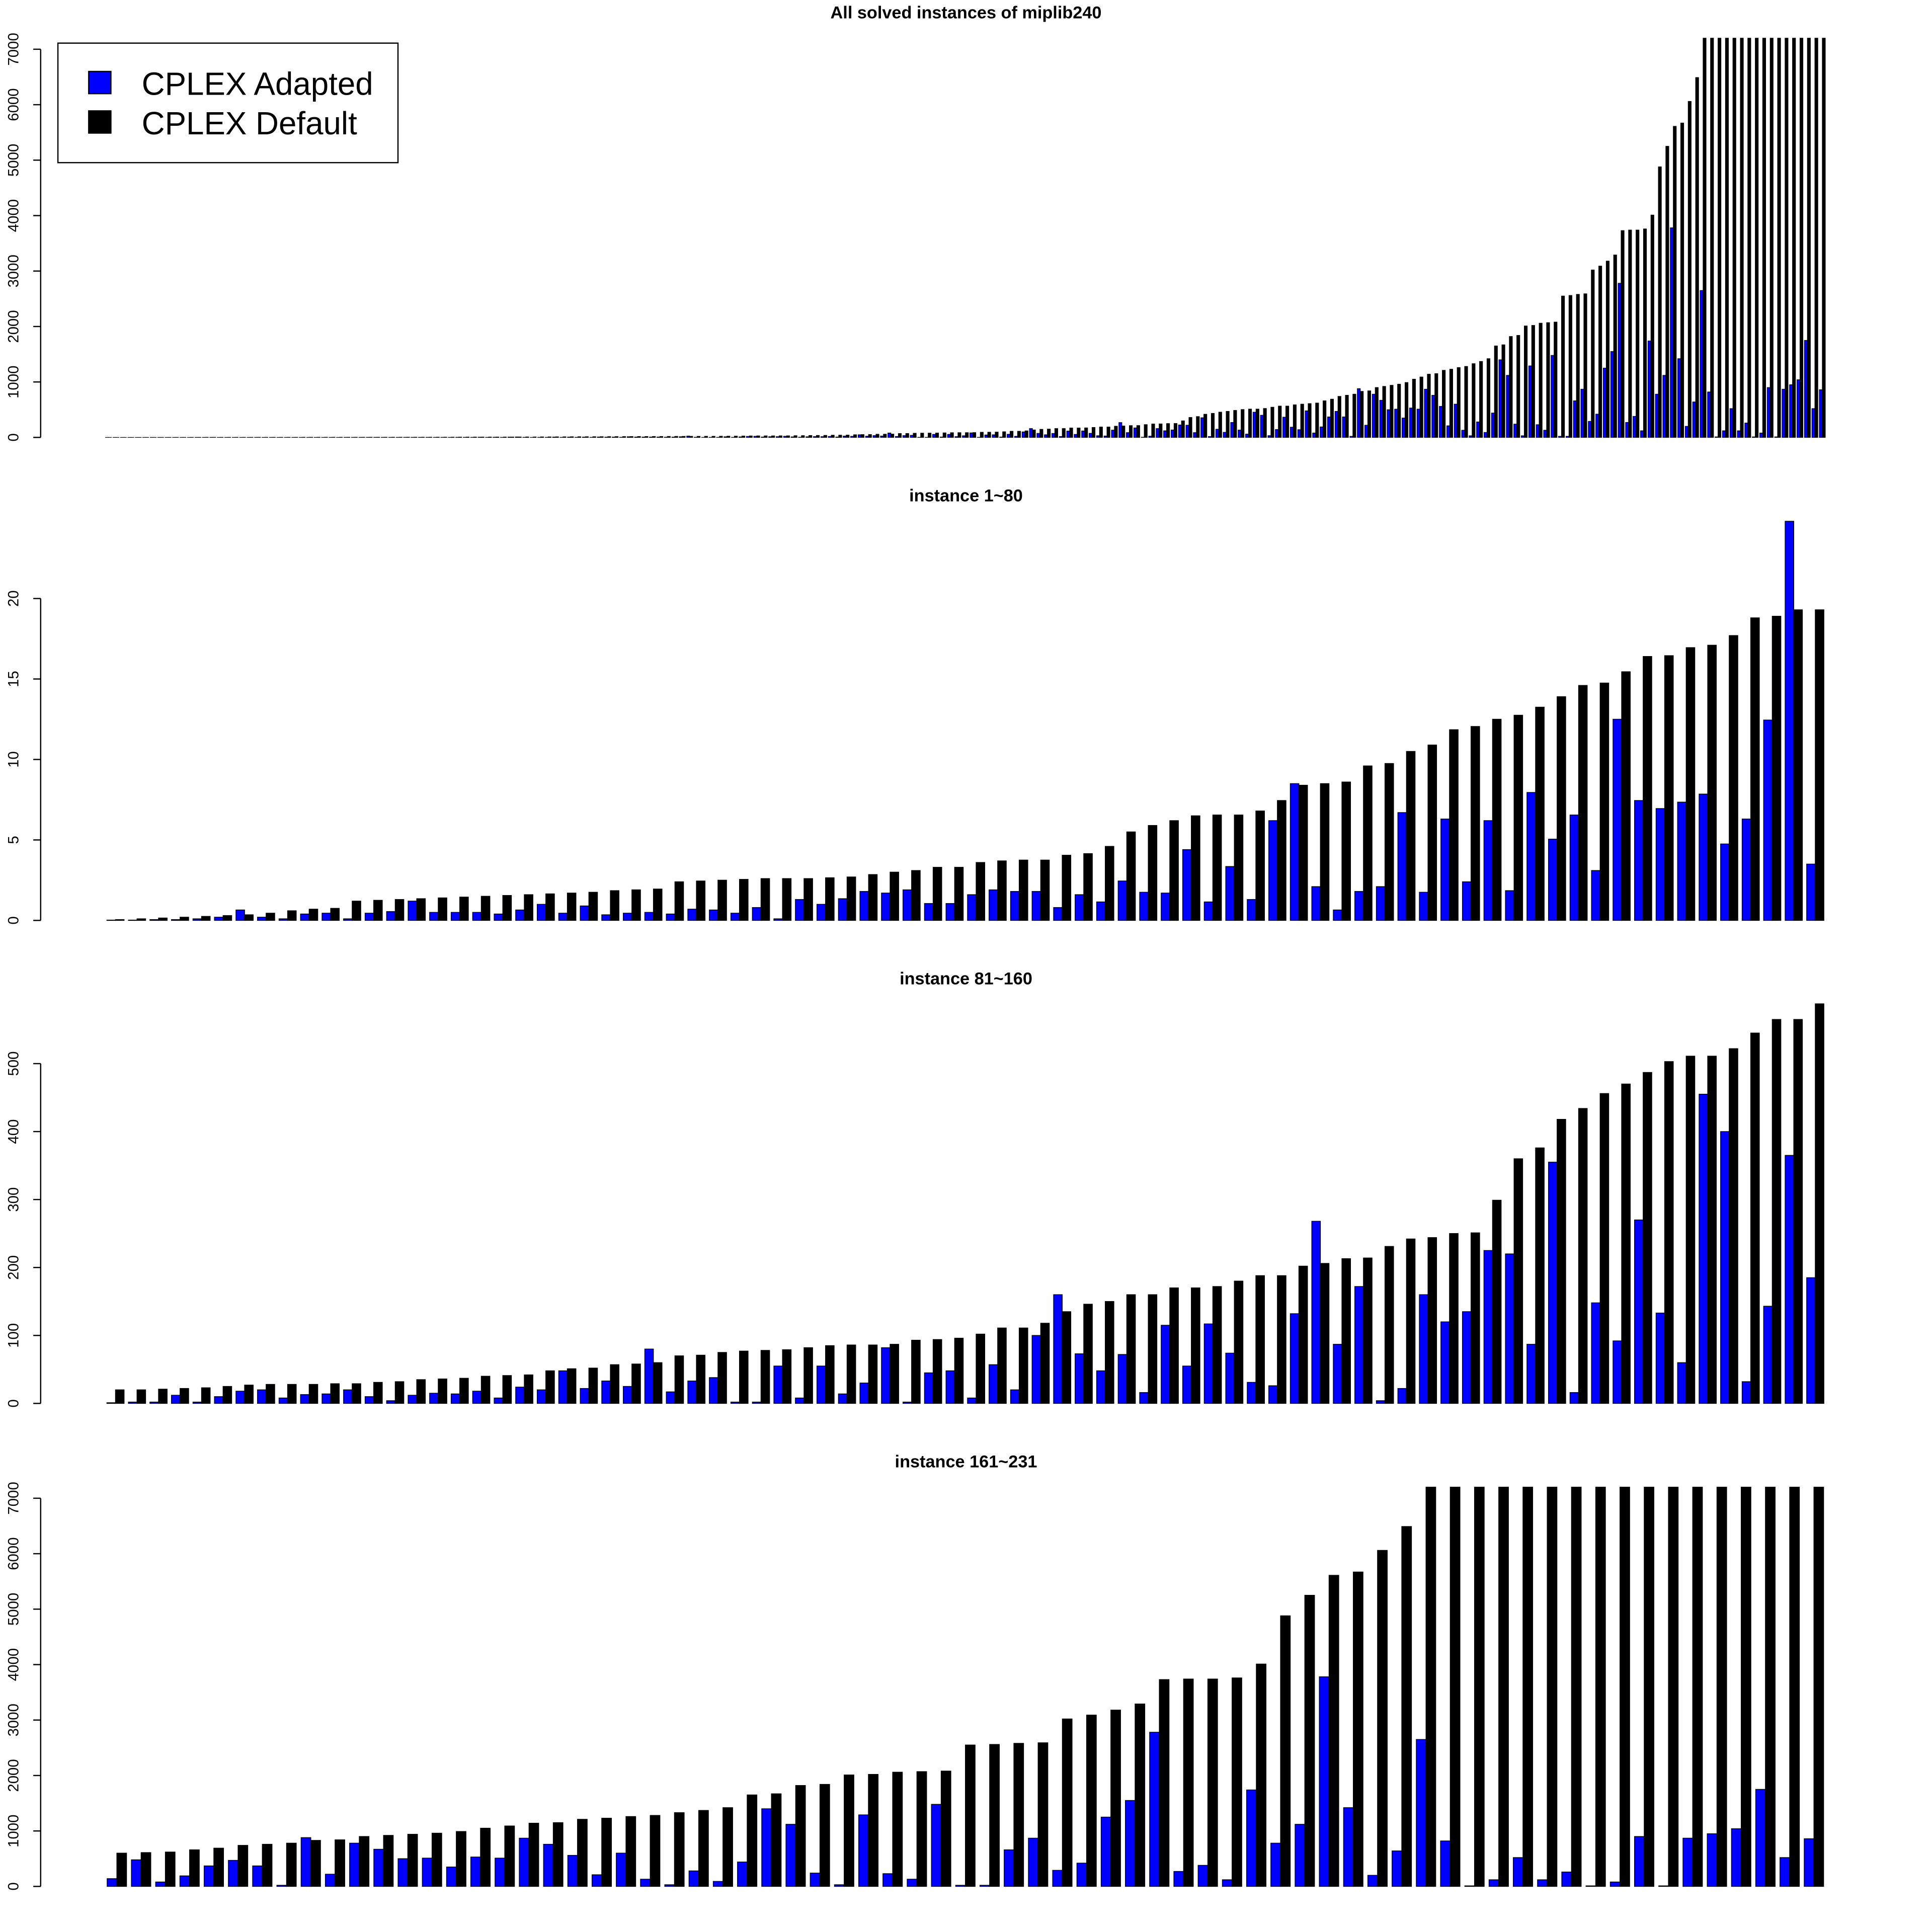  What do you see at coordinates (966, 1462) in the screenshot?
I see `chart-title: instance 161~231` at bounding box center [966, 1462].